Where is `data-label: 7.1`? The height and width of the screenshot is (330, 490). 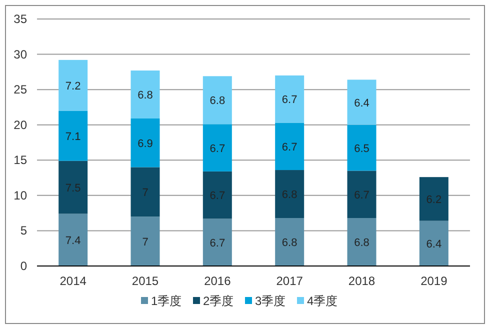
data-label: 7.1 is located at coordinates (73, 136).